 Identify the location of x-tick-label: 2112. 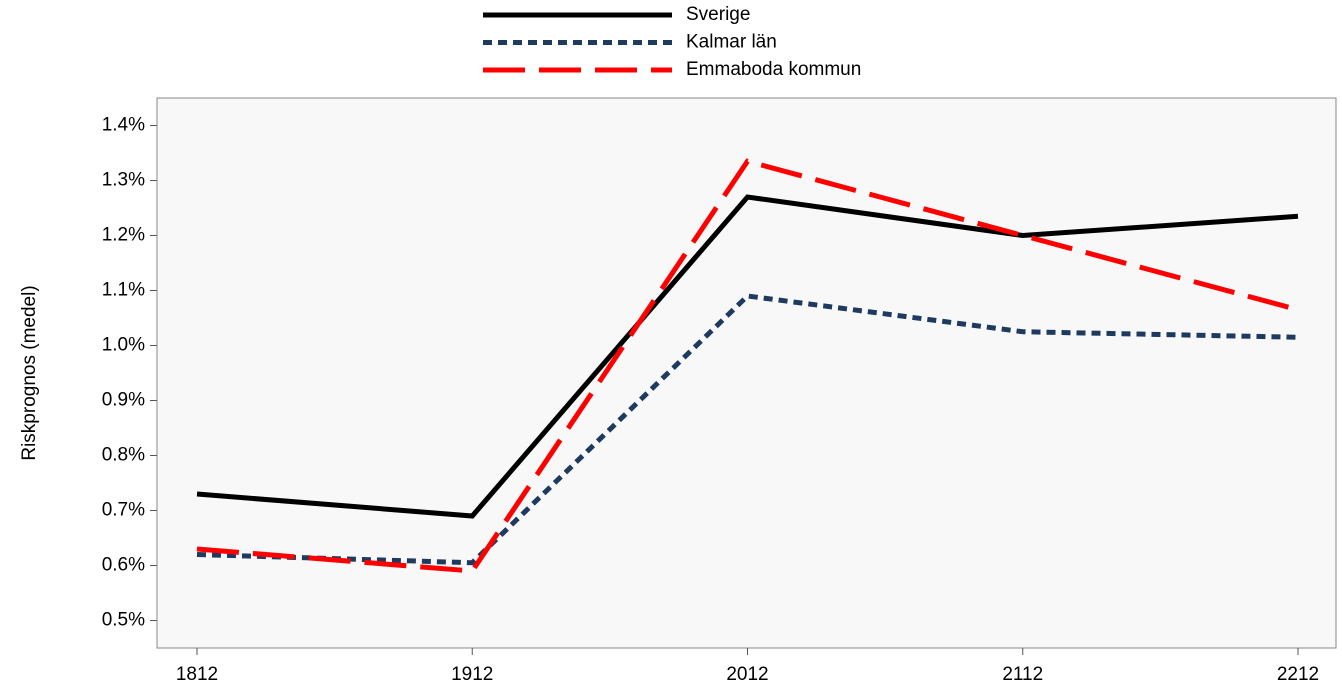
(1022, 674).